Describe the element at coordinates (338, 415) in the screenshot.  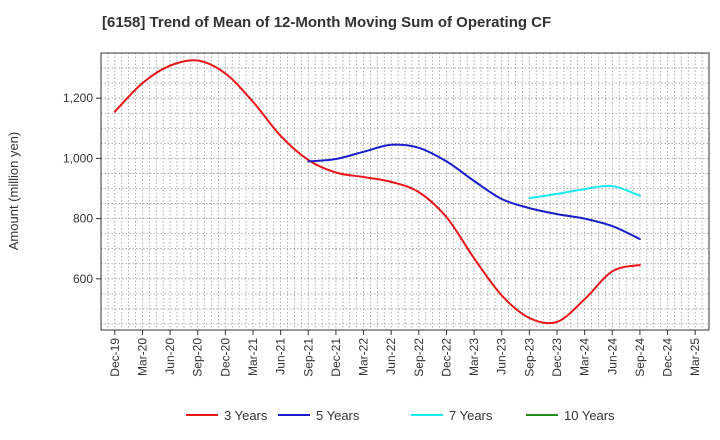
I see `legend-label: 5 Years` at that location.